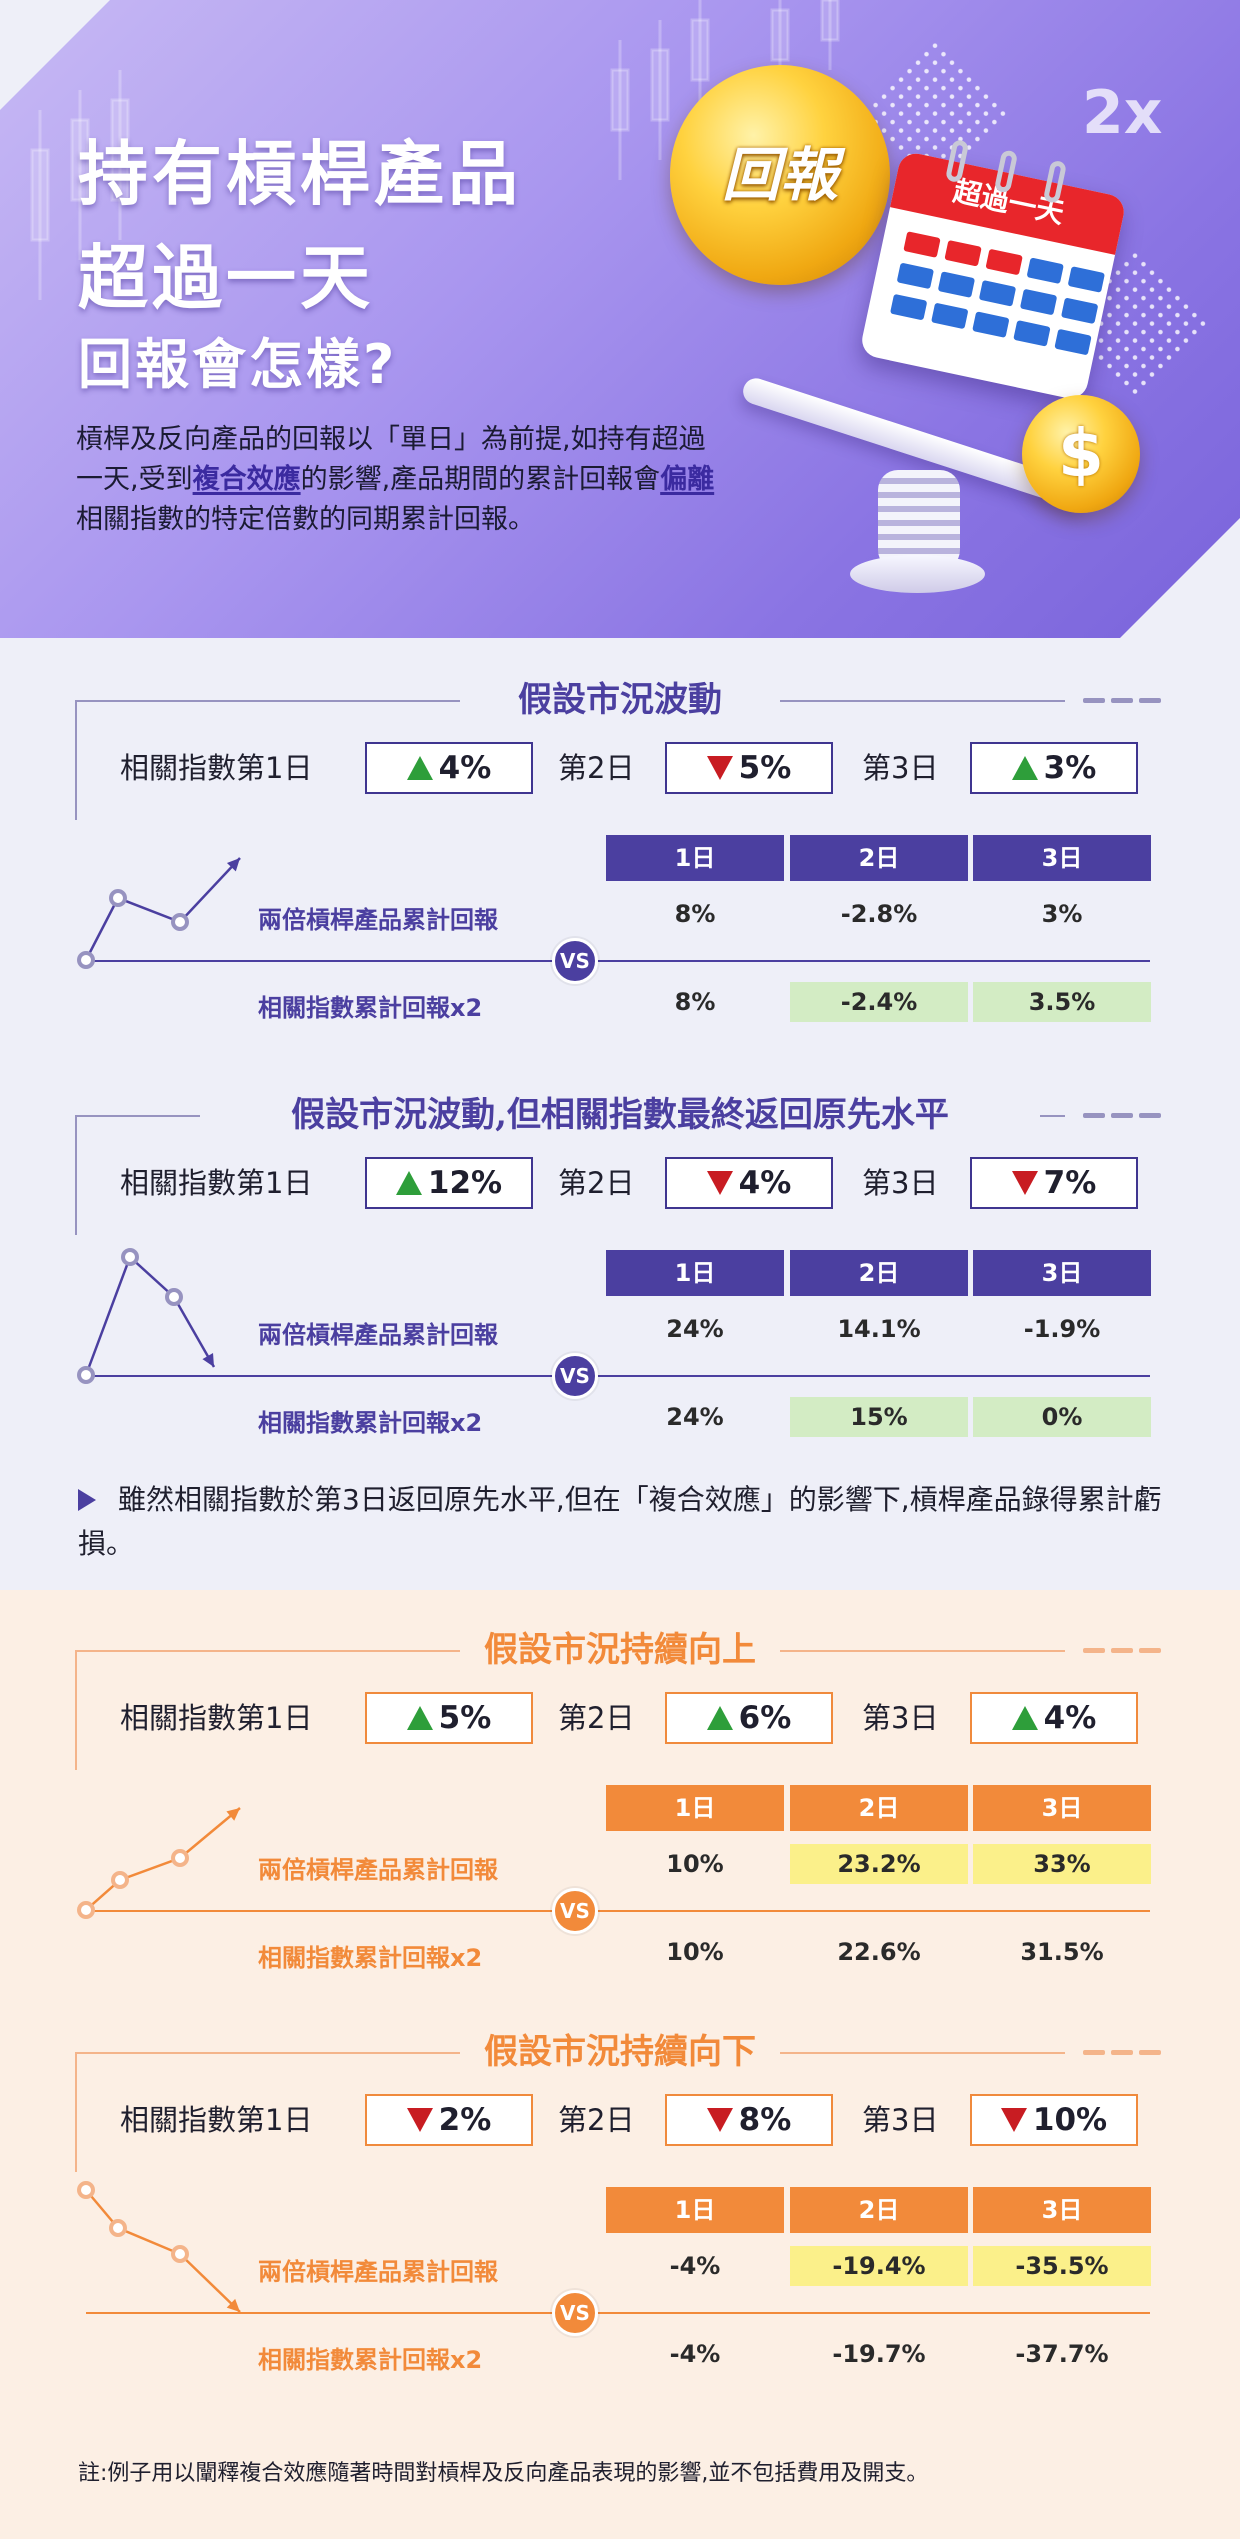  What do you see at coordinates (1062, 1864) in the screenshot?
I see `product-cell: 33%` at bounding box center [1062, 1864].